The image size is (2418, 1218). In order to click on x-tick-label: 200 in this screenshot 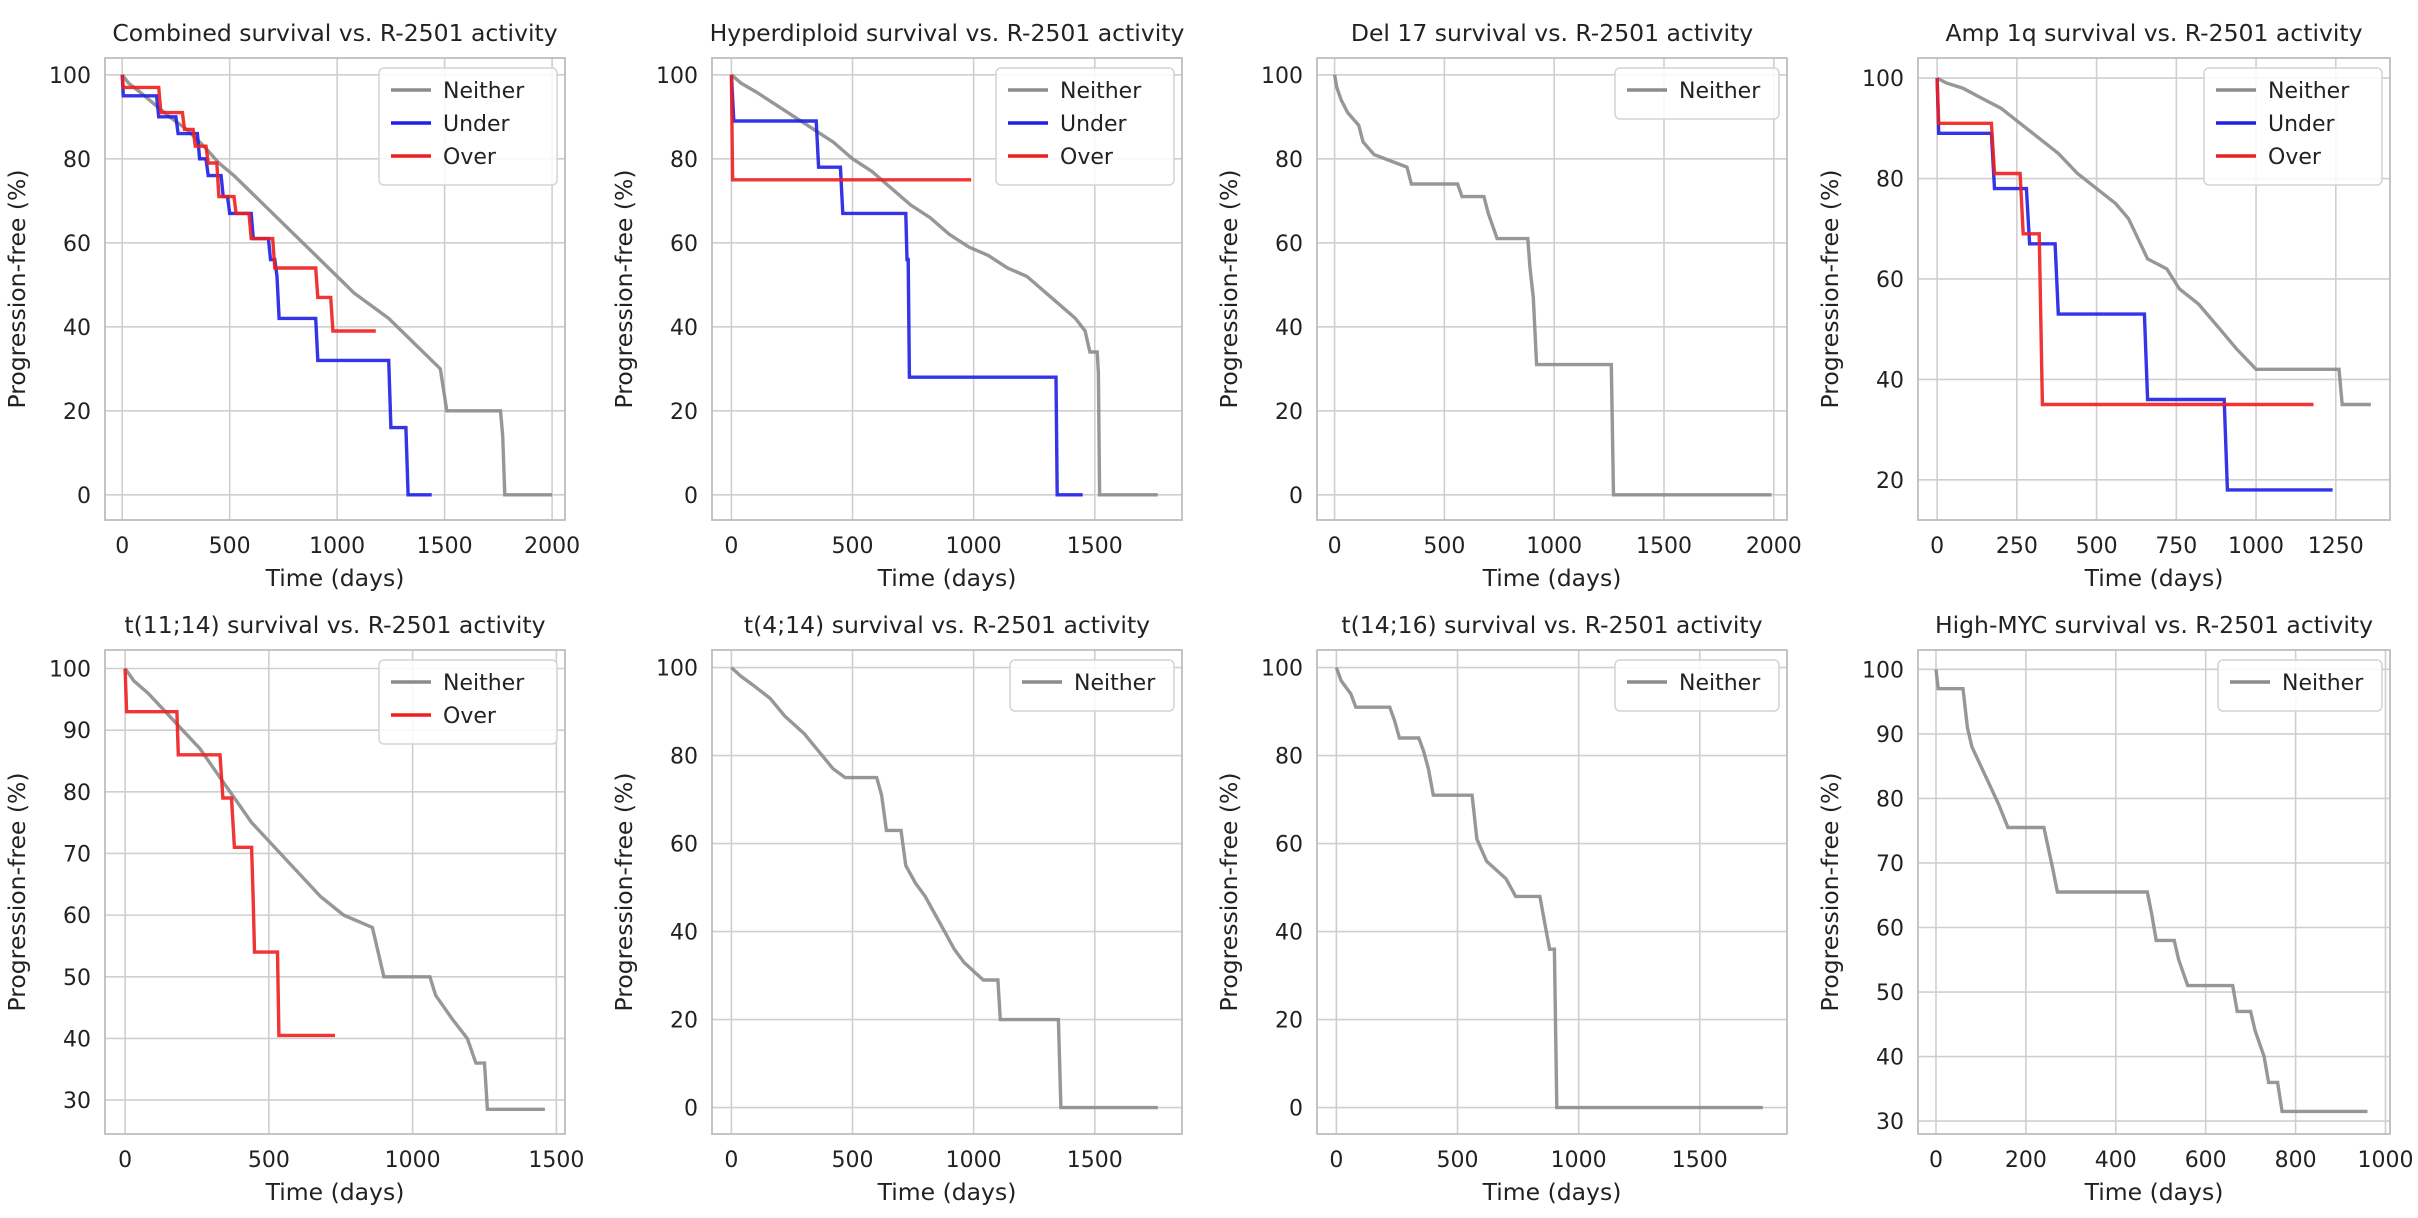, I will do `click(2026, 1160)`.